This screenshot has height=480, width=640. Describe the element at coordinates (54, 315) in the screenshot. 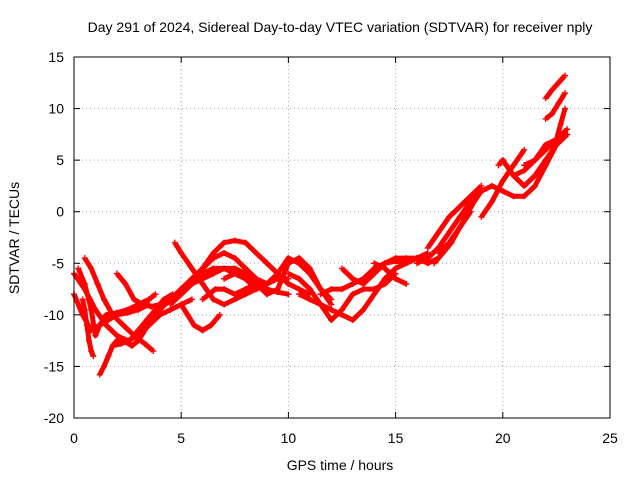

I see `y-tick-label: -10` at that location.